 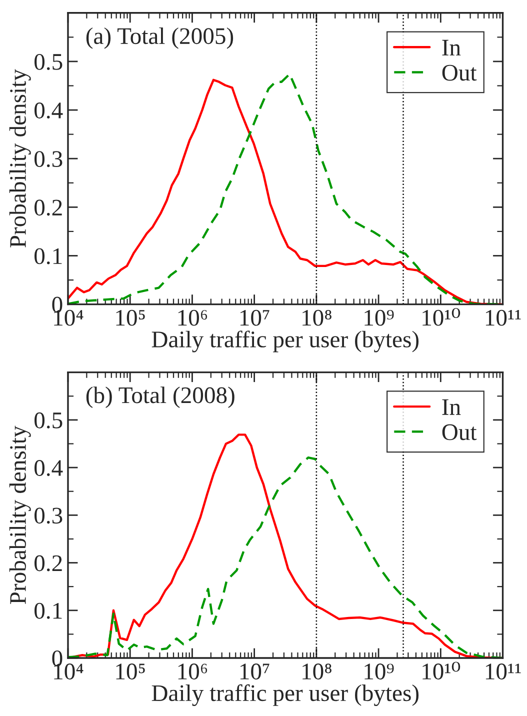 I want to click on text: (a) Total (2005), so click(x=160, y=38).